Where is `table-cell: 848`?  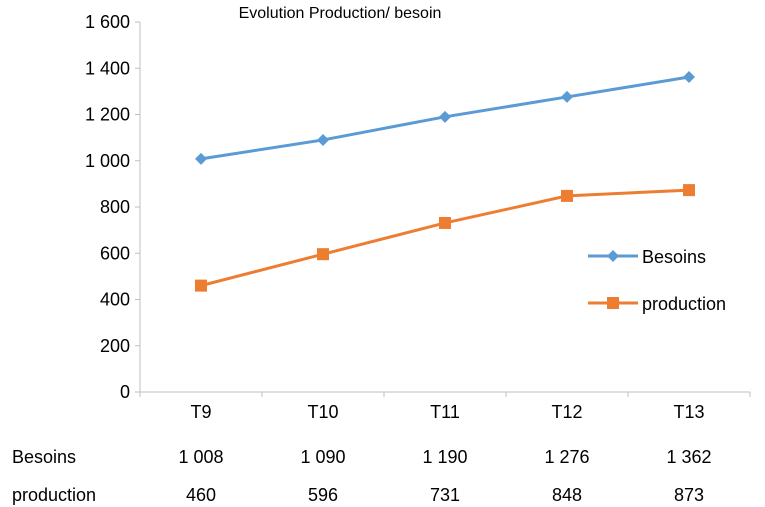 table-cell: 848 is located at coordinates (567, 495).